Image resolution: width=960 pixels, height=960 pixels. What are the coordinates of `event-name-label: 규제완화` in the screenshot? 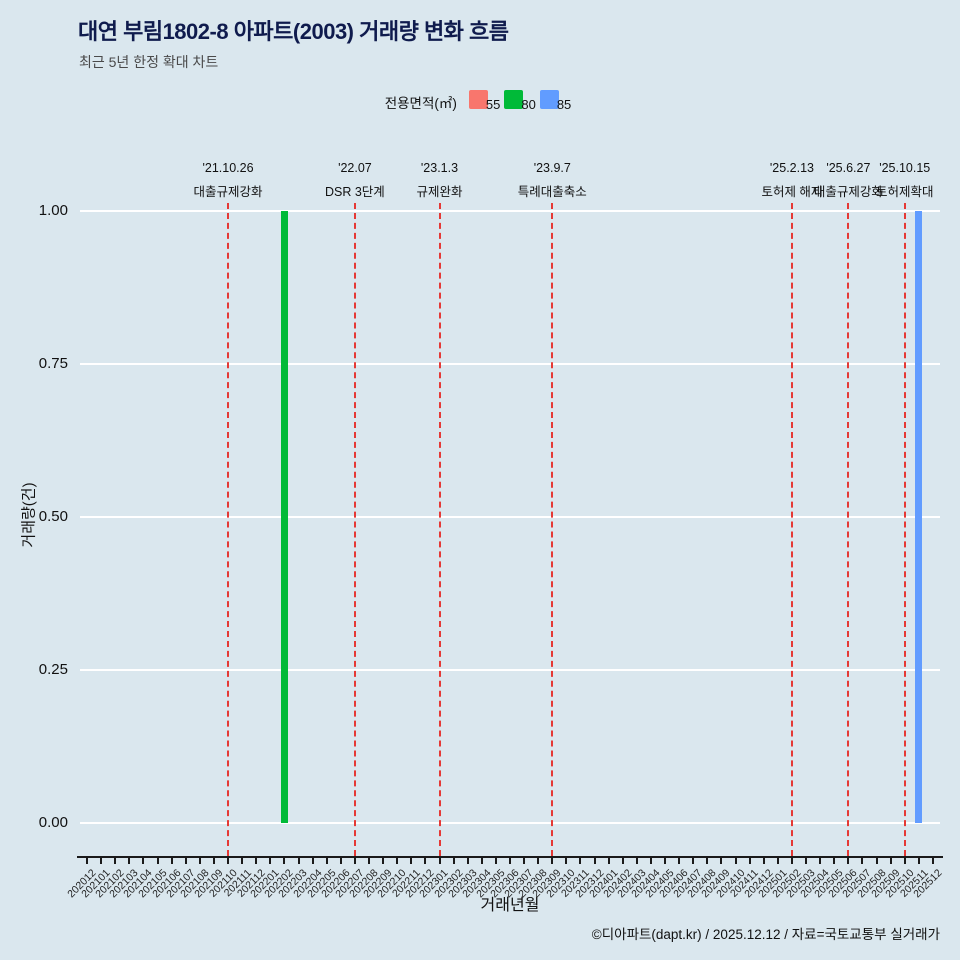 It's located at (439, 192).